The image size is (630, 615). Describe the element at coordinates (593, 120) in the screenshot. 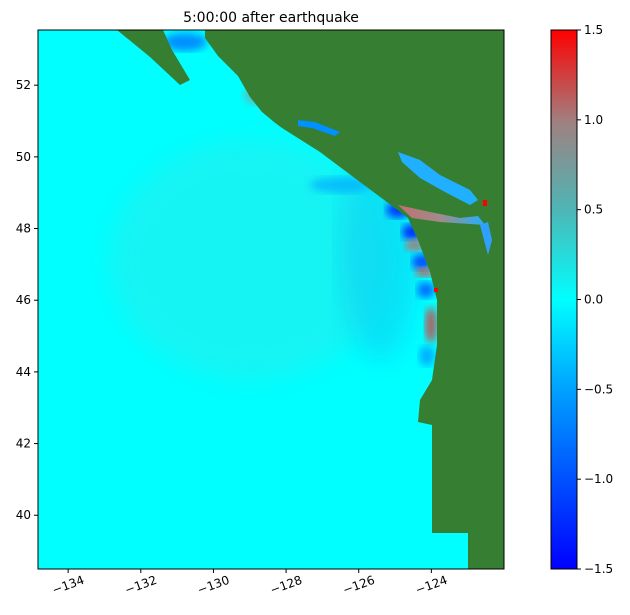

I see `colorbar-tick-label: 1.0` at that location.